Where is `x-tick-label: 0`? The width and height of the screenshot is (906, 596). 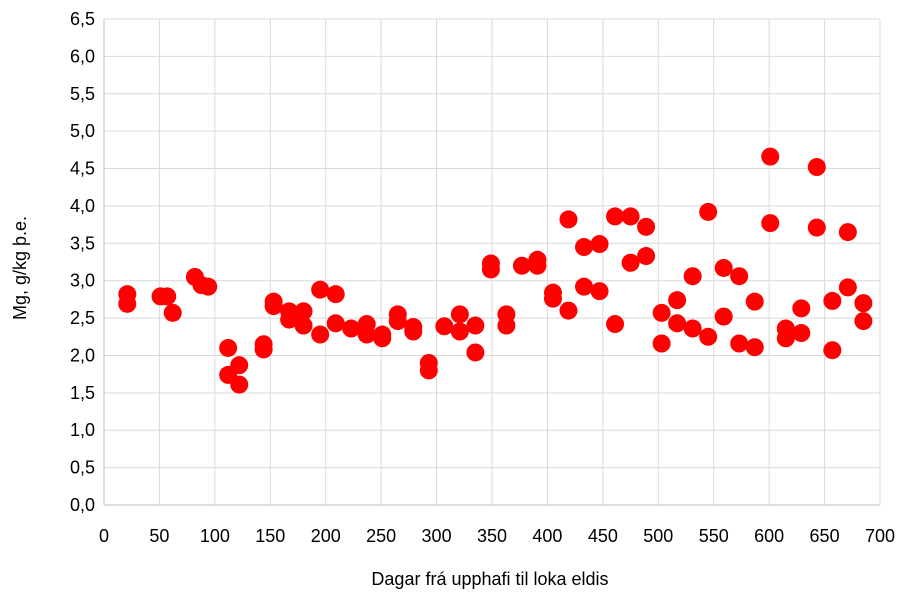
x-tick-label: 0 is located at coordinates (104, 536).